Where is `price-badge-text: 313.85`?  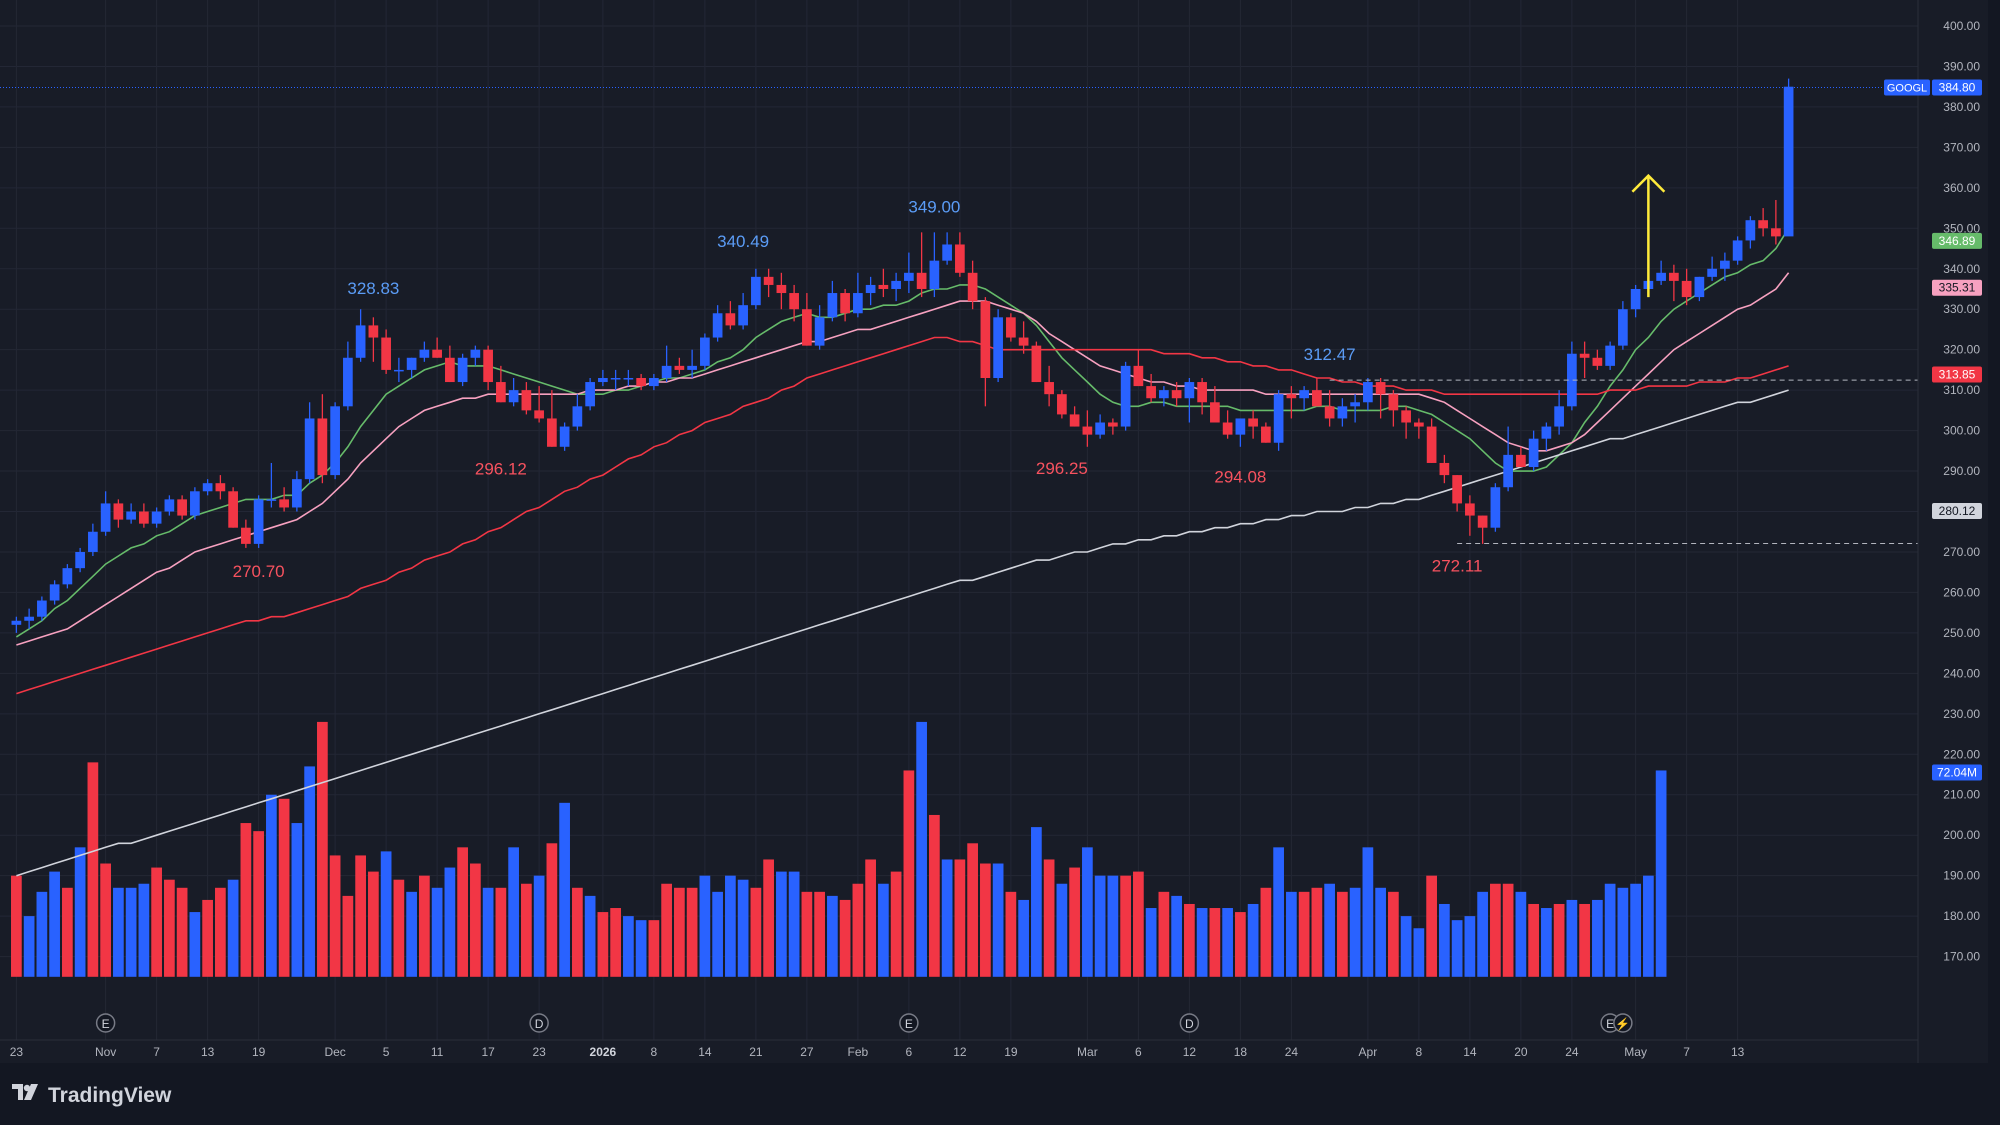 price-badge-text: 313.85 is located at coordinates (1957, 375).